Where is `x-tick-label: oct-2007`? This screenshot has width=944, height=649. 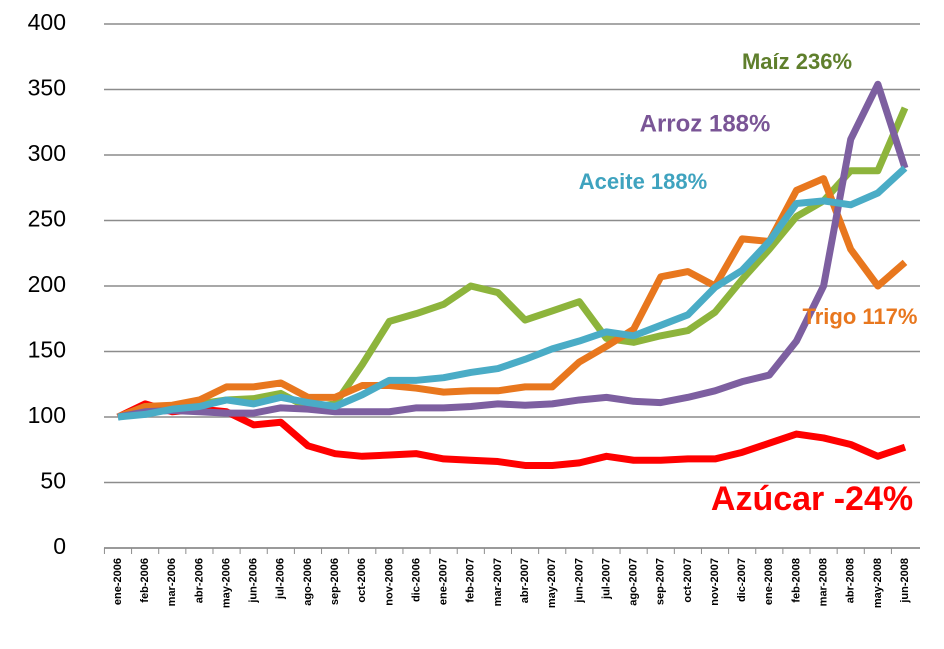
x-tick-label: oct-2007 is located at coordinates (688, 580).